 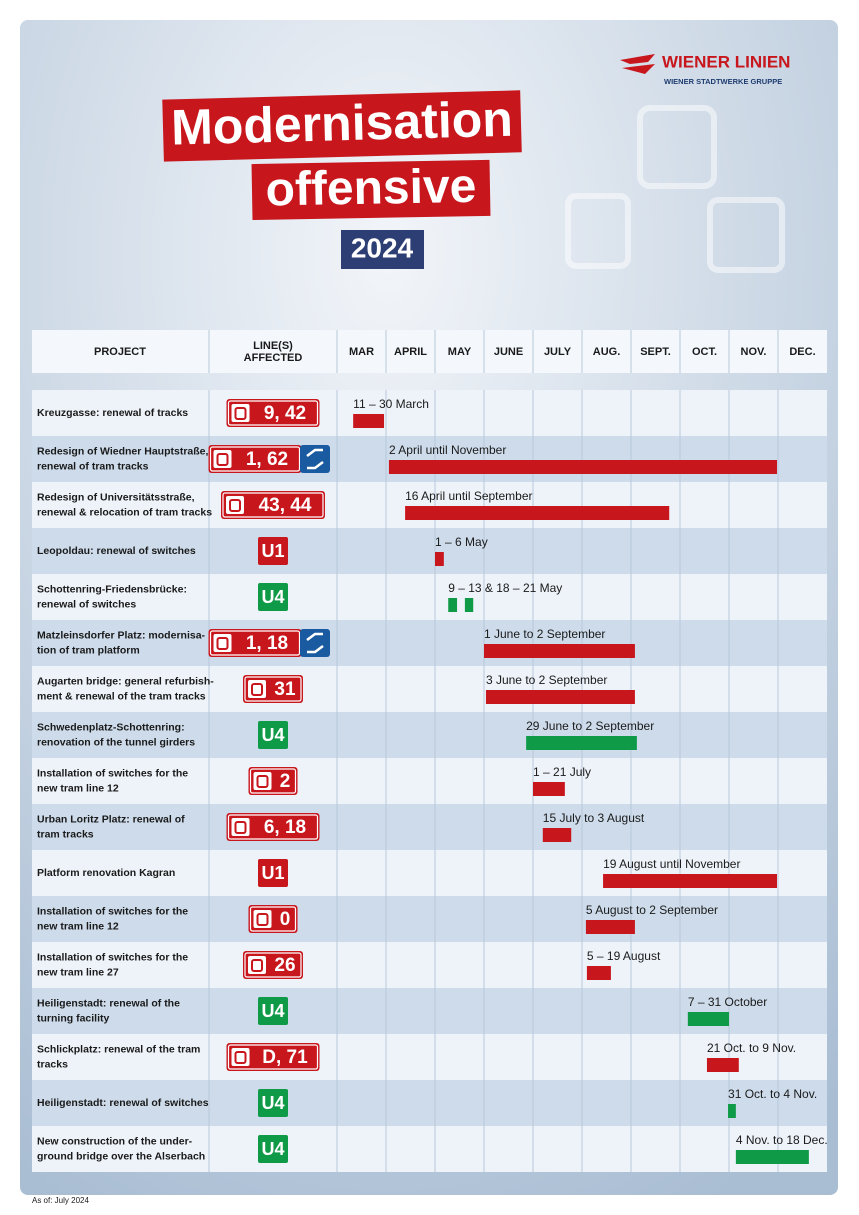 What do you see at coordinates (460, 352) in the screenshot?
I see `x-tick-label: MAY` at bounding box center [460, 352].